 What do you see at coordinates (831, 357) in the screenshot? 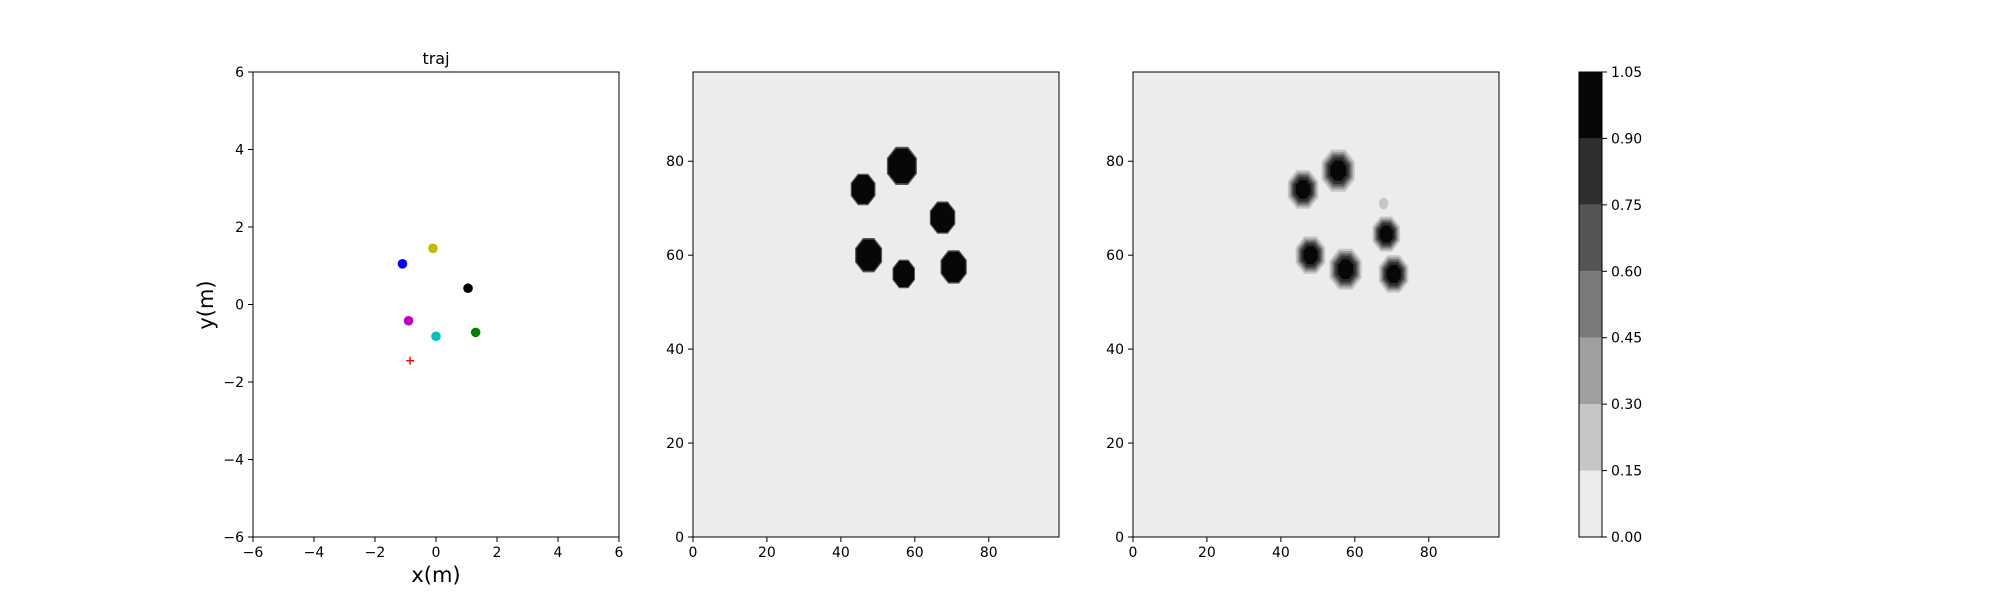
I see `heatmap-1-ticks: 0 20 40 60 80 0 20 40 60 80` at bounding box center [831, 357].